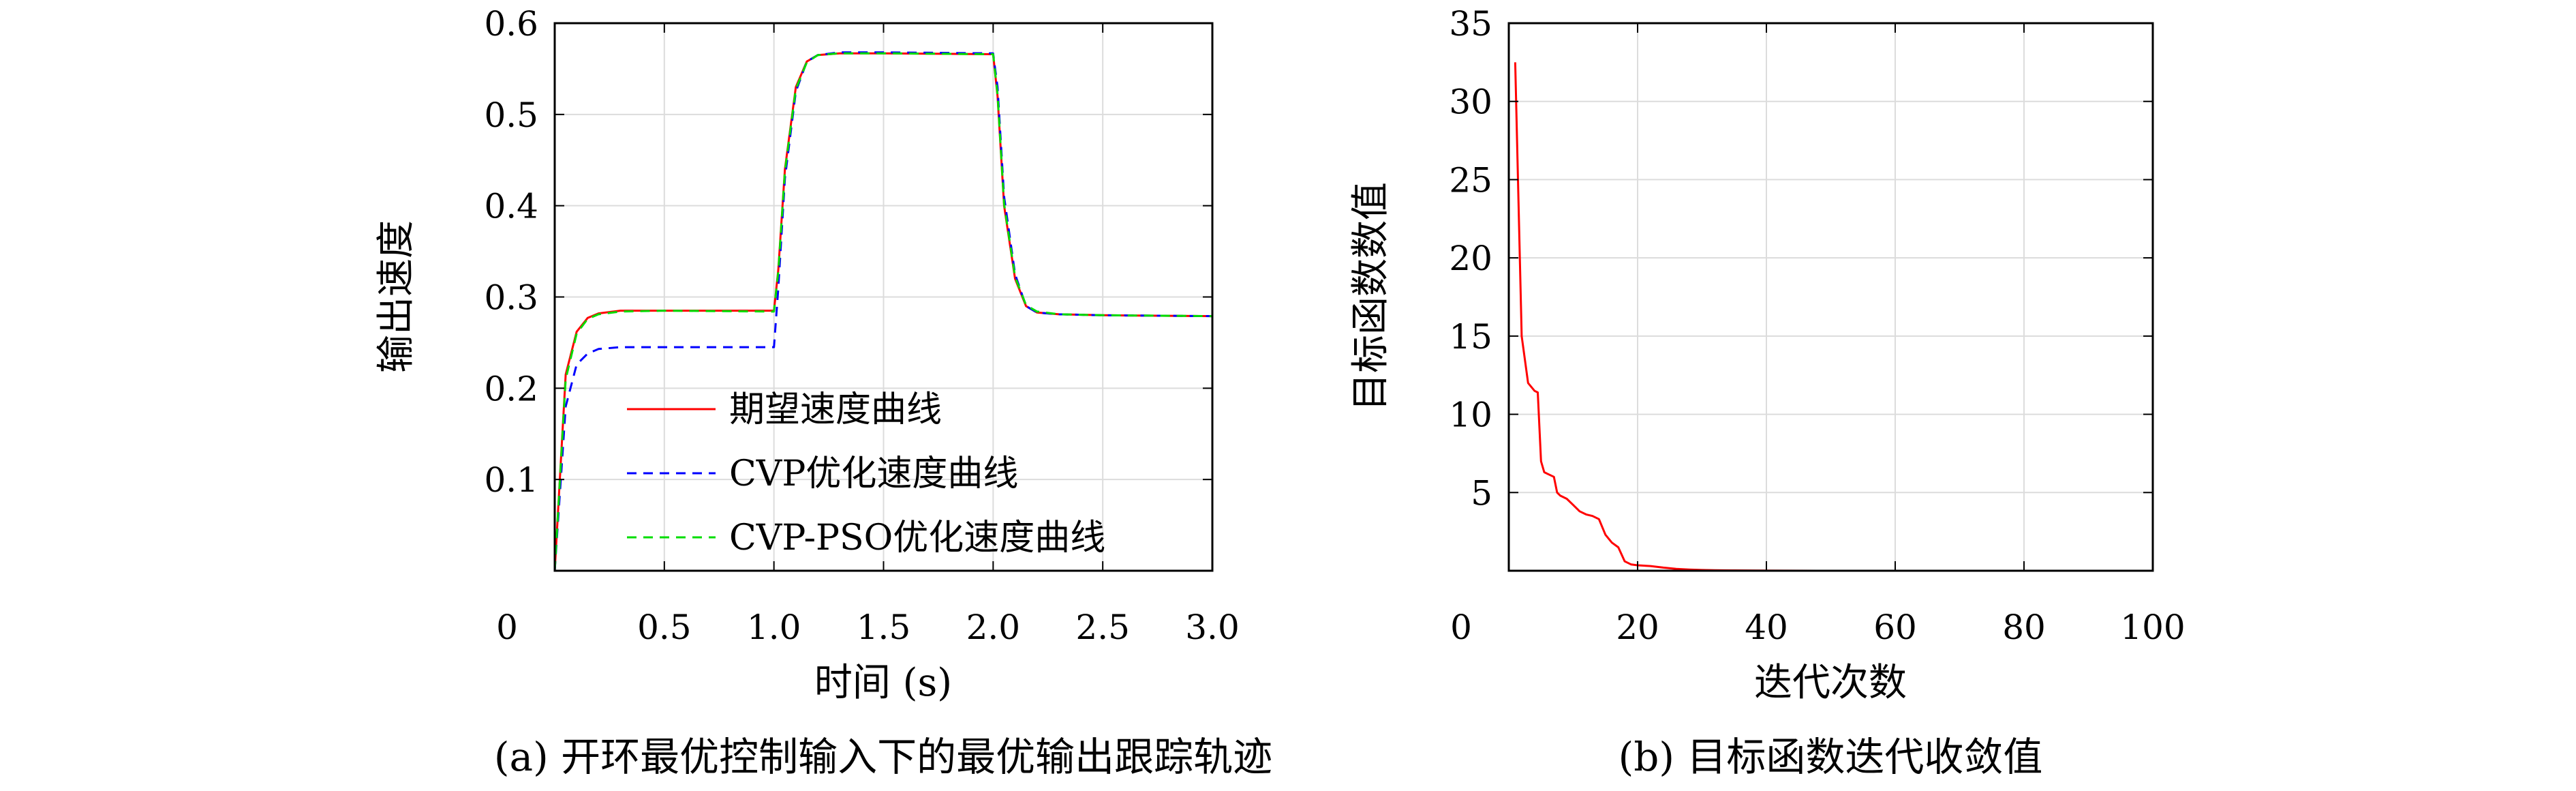 The image size is (2576, 791). What do you see at coordinates (874, 473) in the screenshot?
I see `legend-label-1: CVP优化速度曲线` at bounding box center [874, 473].